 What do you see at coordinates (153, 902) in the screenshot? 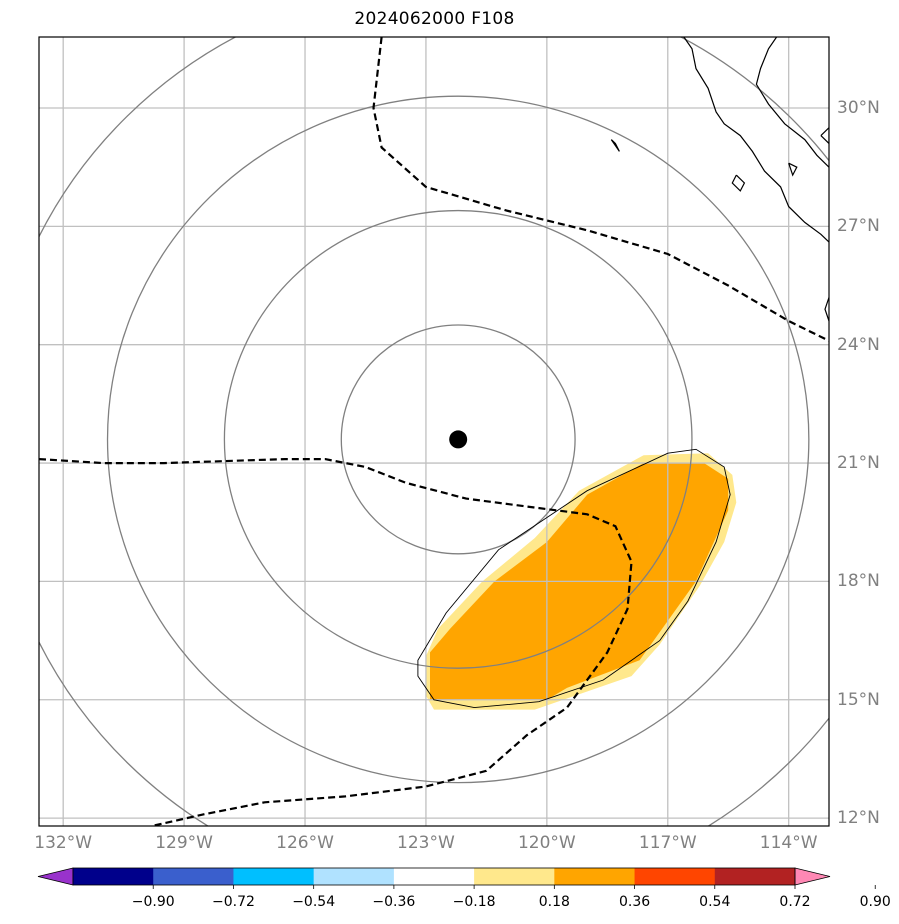
I see `colorbar-tick-label: −0.90` at bounding box center [153, 902].